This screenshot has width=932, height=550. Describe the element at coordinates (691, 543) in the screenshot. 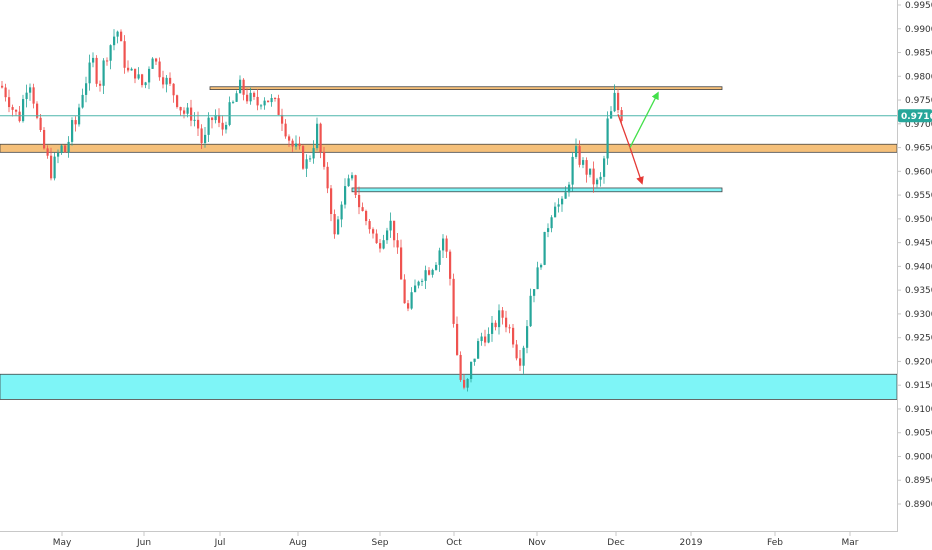

I see `time-tick-label: 2019` at that location.